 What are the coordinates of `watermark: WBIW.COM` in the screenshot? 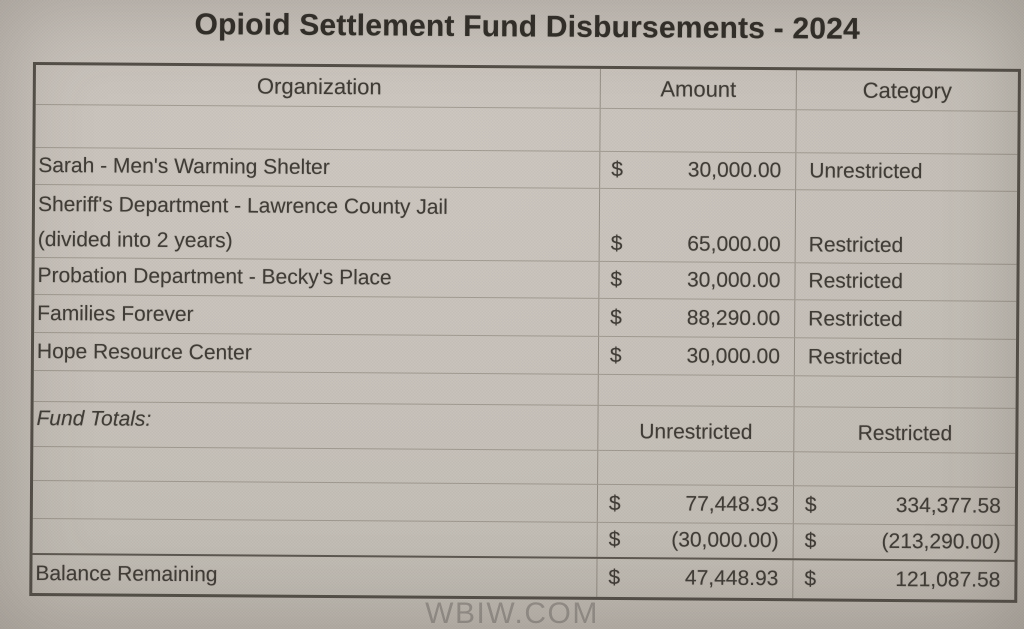 It's located at (512, 613).